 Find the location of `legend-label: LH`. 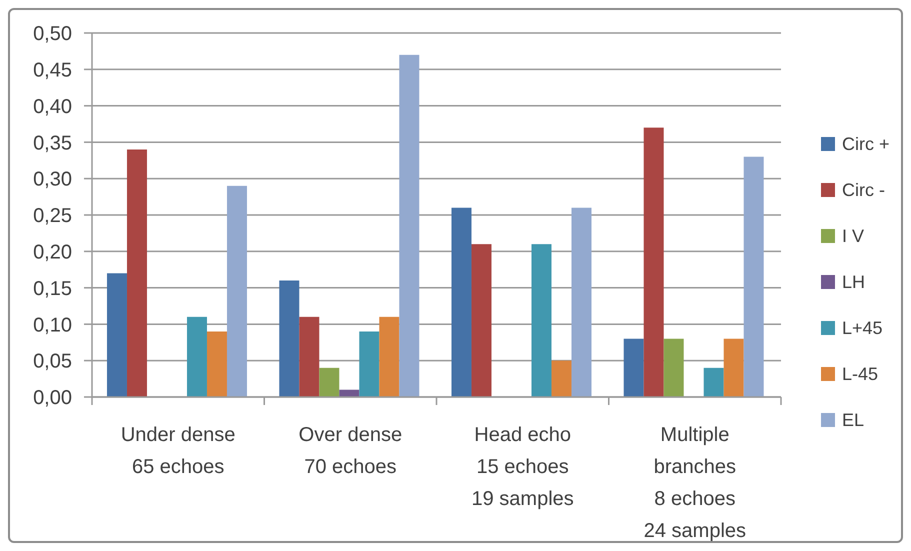

legend-label: LH is located at coordinates (854, 282).